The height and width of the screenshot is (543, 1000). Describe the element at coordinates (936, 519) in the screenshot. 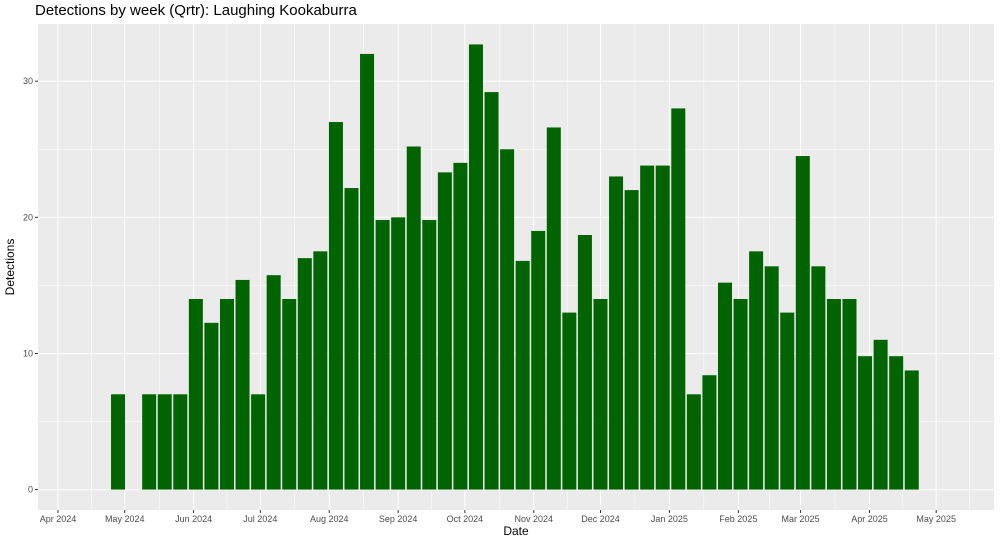

I see `x-tick-label: May 2025` at that location.